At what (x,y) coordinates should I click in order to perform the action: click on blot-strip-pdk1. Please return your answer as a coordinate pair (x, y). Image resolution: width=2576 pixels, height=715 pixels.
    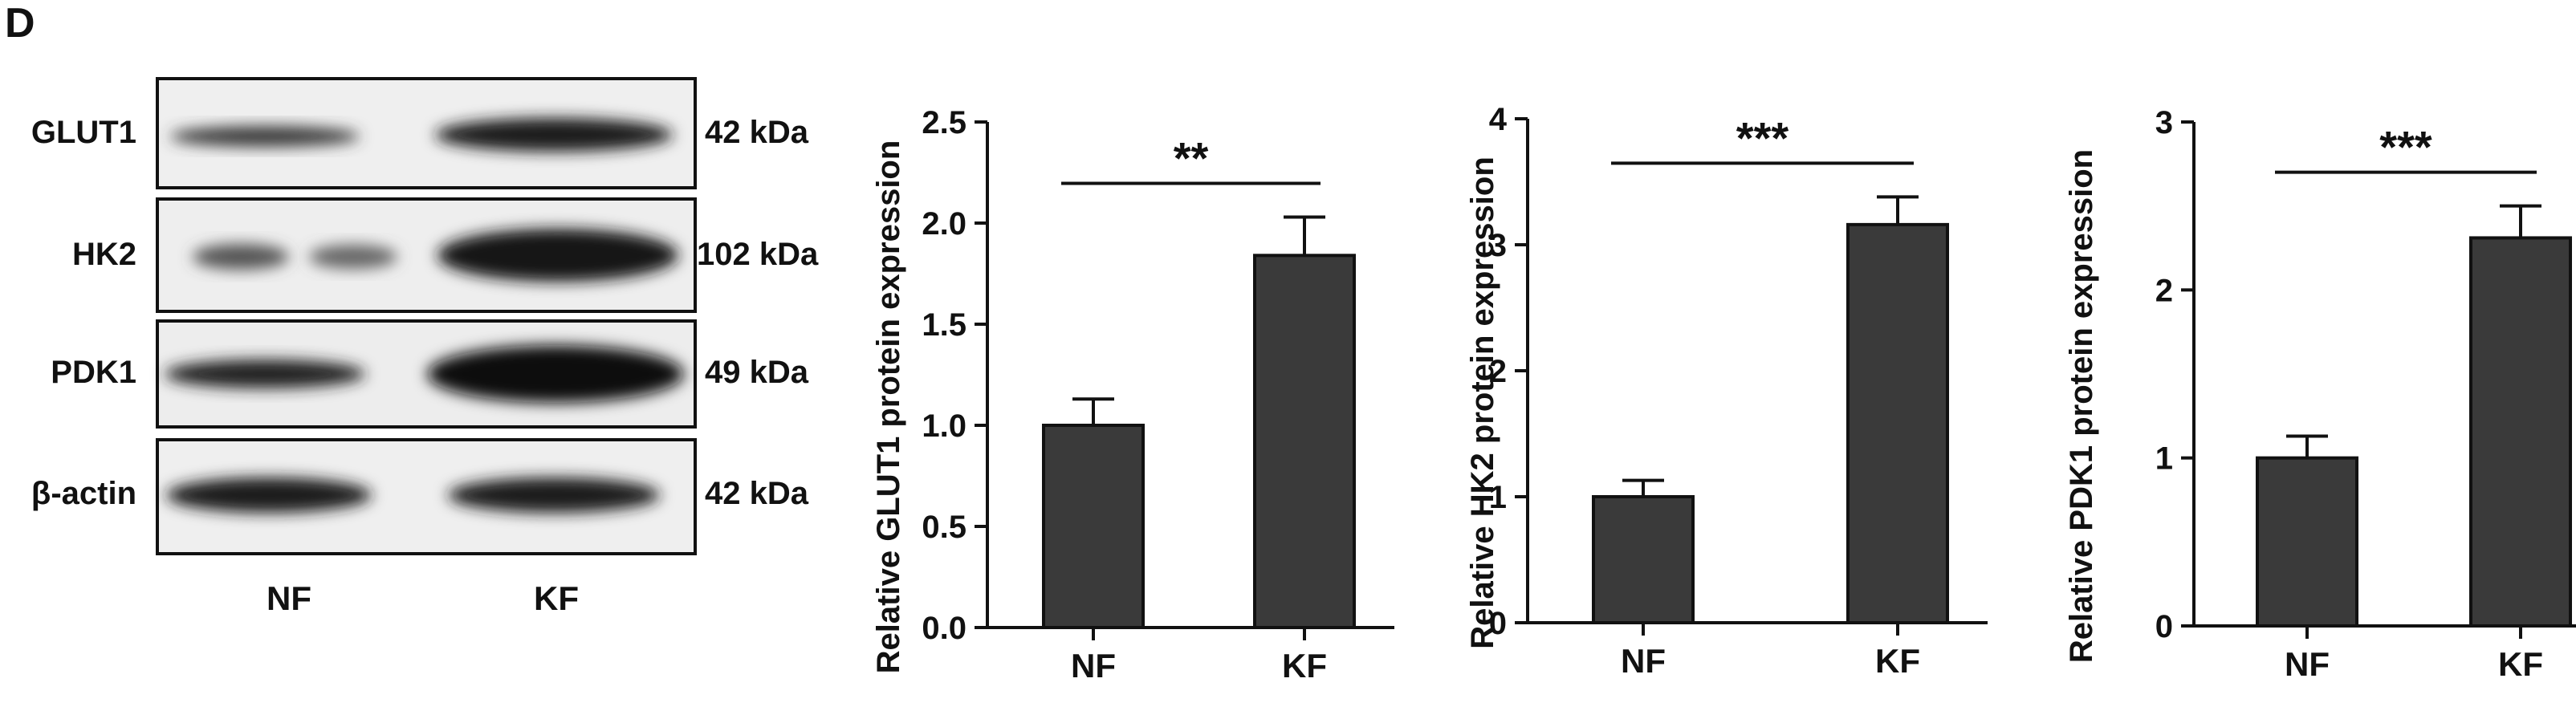
    Looking at the image, I should click on (426, 374).